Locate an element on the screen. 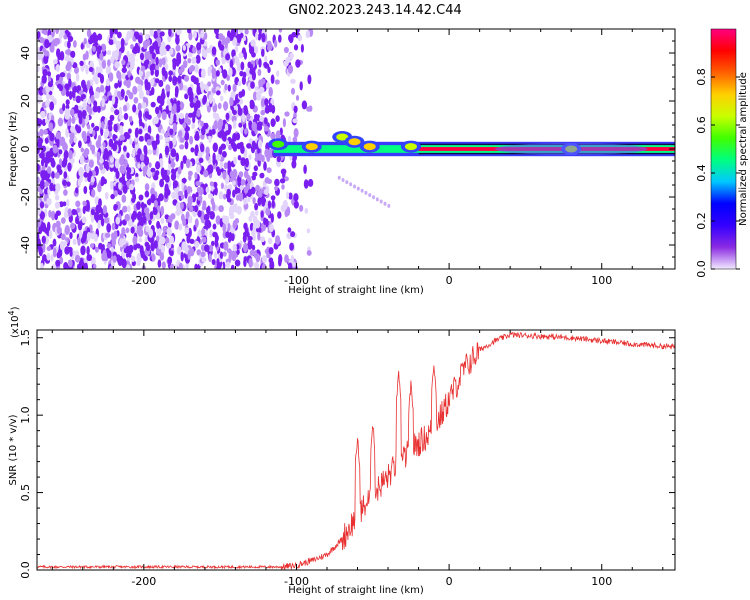 This screenshot has height=600, width=750. snr-y-label: SNR (10 * v/v) is located at coordinates (13, 449).